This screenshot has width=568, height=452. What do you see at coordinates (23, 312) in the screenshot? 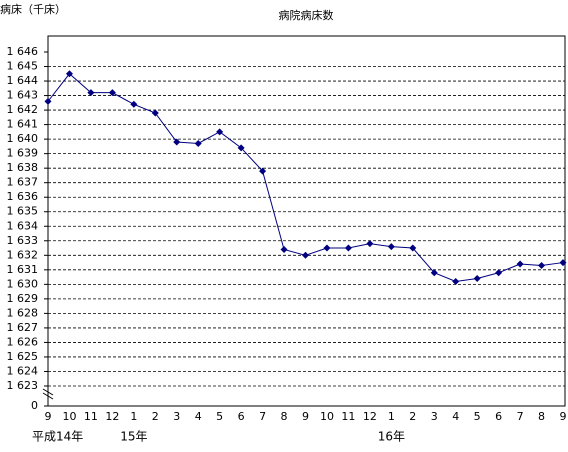
I see `y-tick-label: 1 628` at bounding box center [23, 312].